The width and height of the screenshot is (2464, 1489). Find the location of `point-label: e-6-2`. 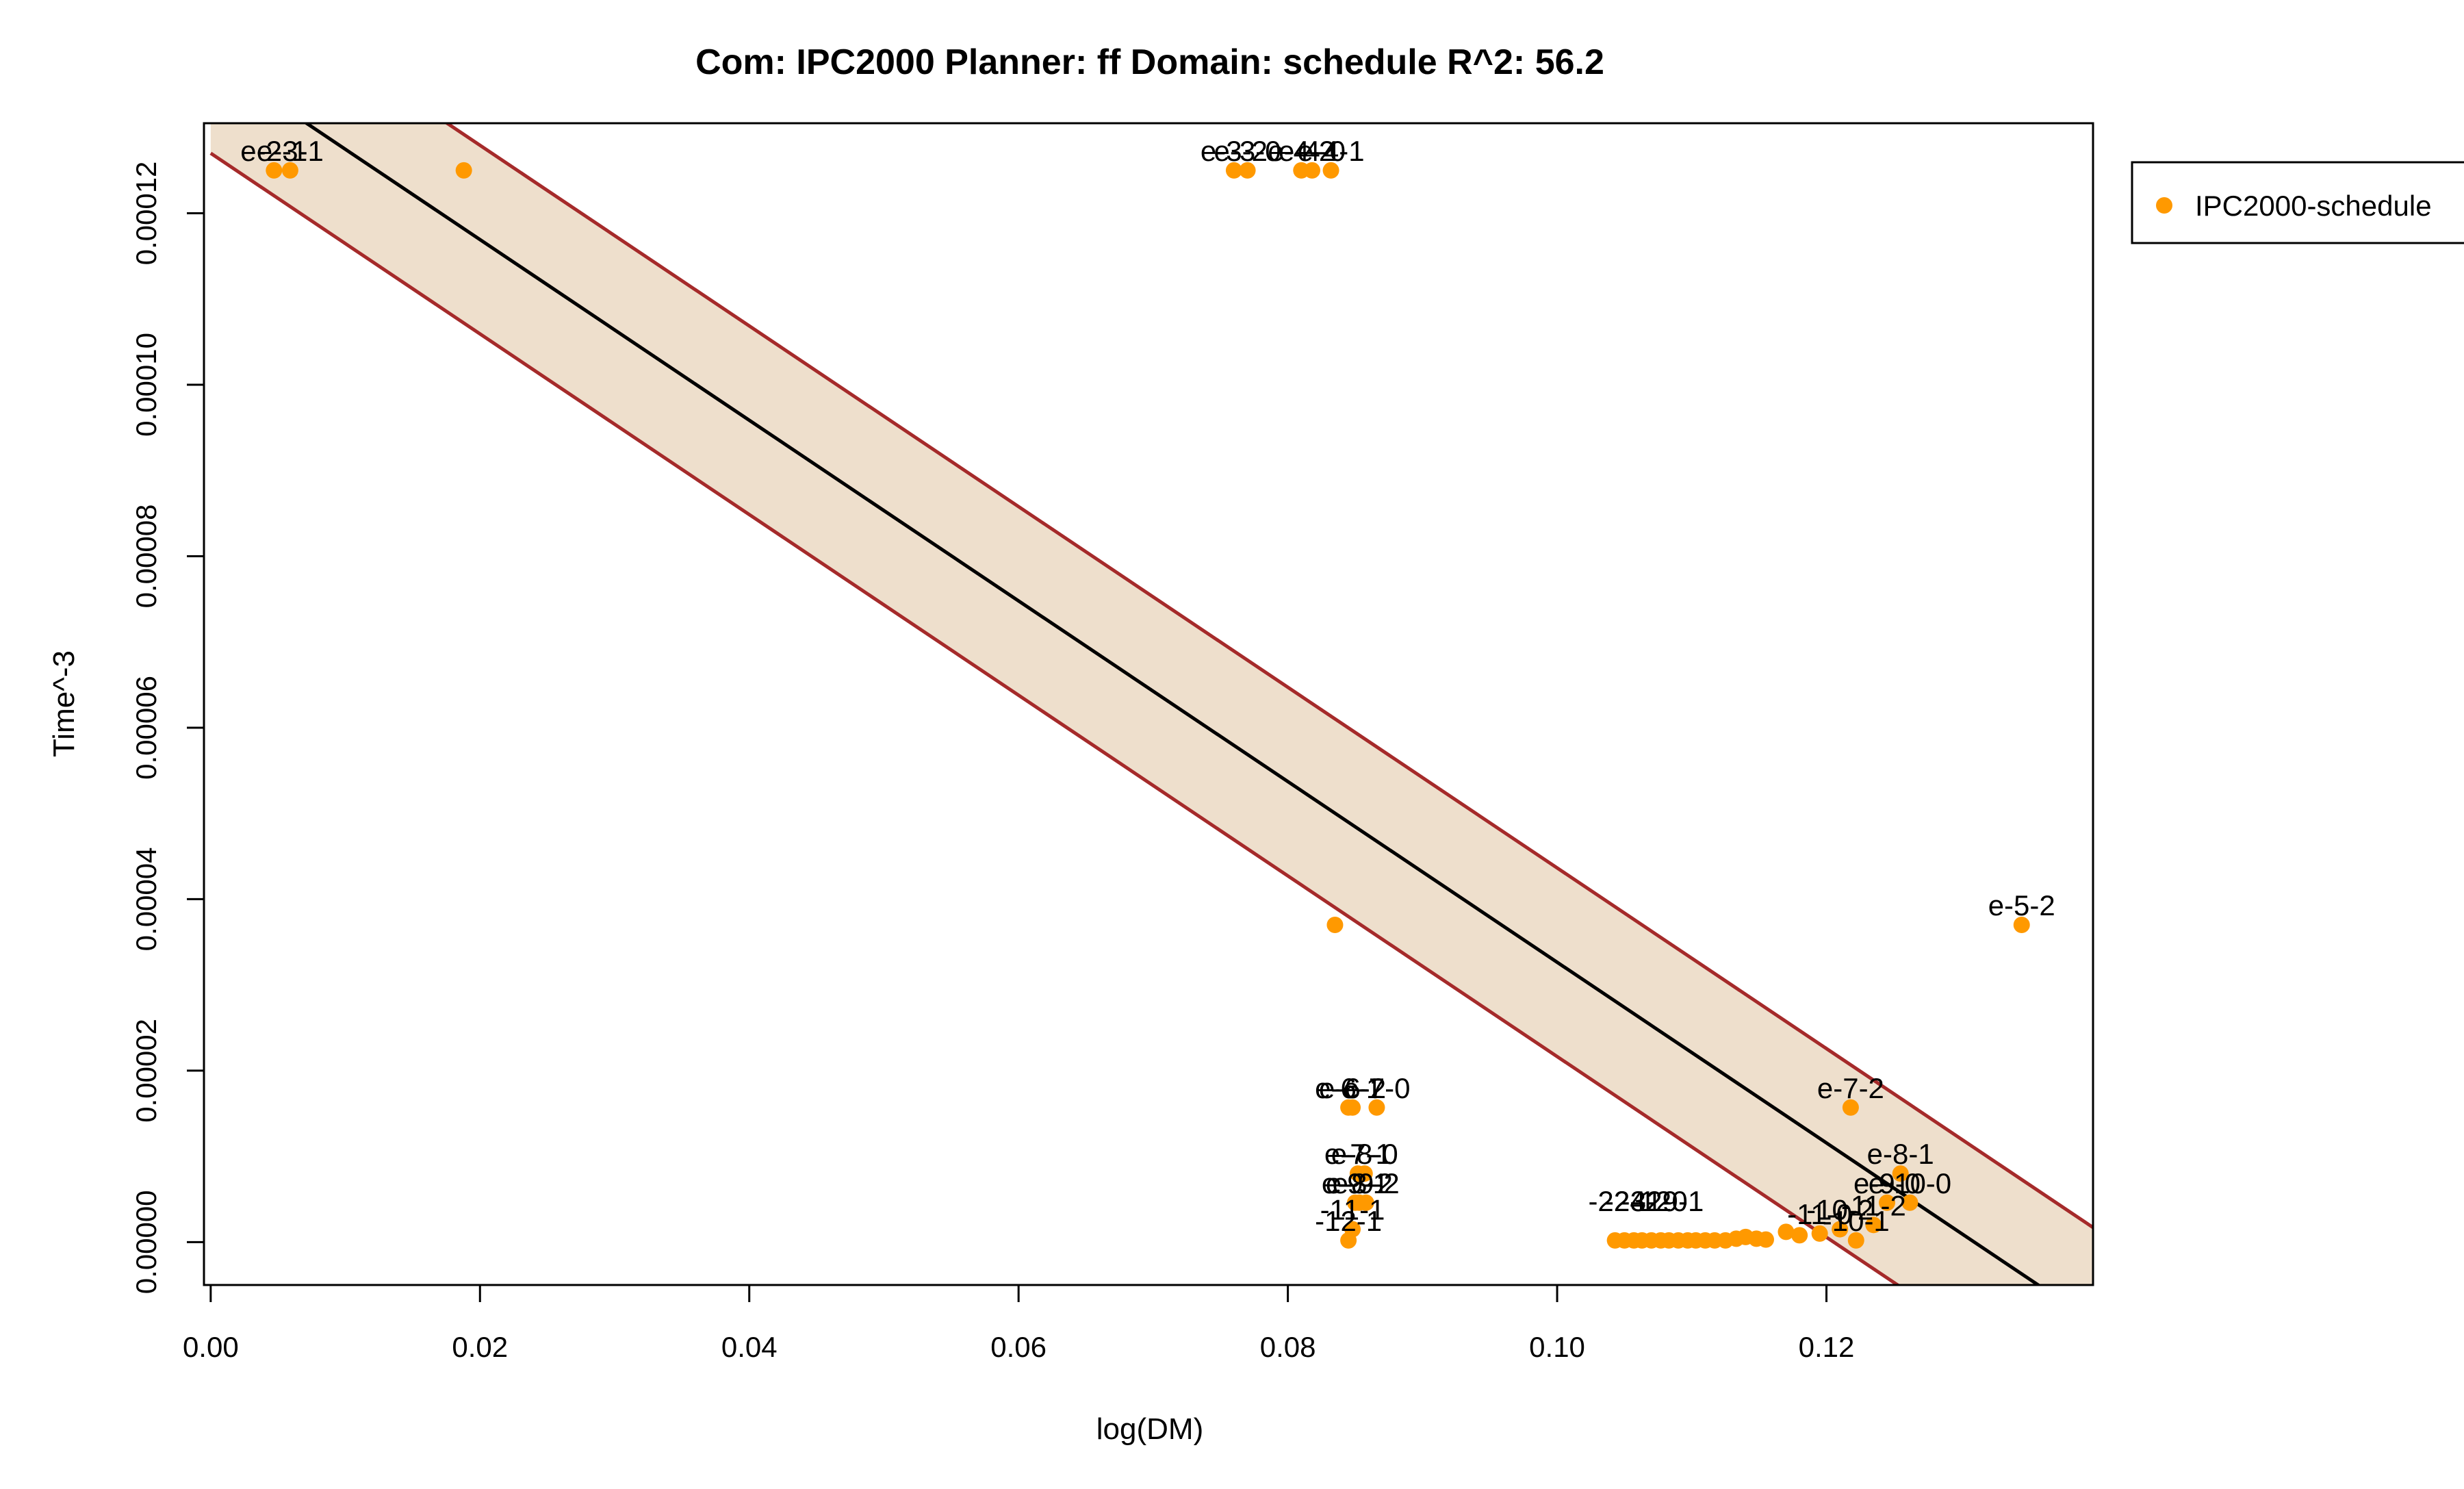

point-label: e-6-2 is located at coordinates (1352, 1088).